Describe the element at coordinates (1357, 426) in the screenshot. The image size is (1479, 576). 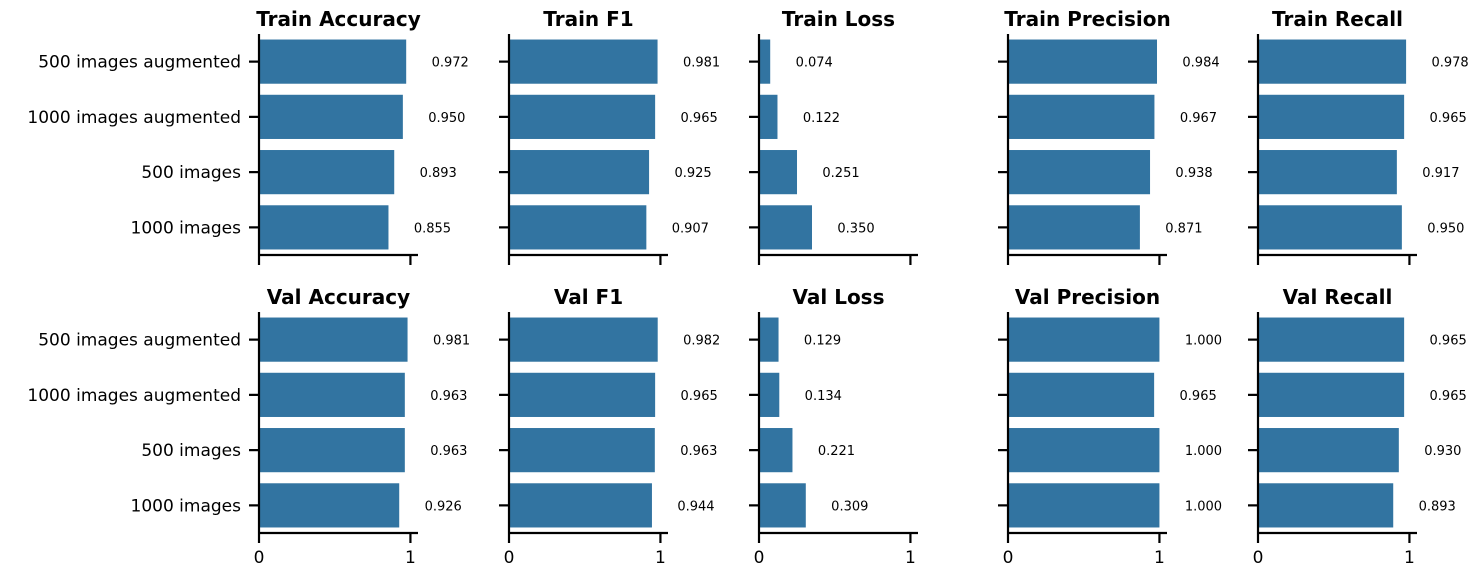
I see `panel-val-recall: Val Recall 0.965 0.965 0.930 0.893 0 1` at that location.